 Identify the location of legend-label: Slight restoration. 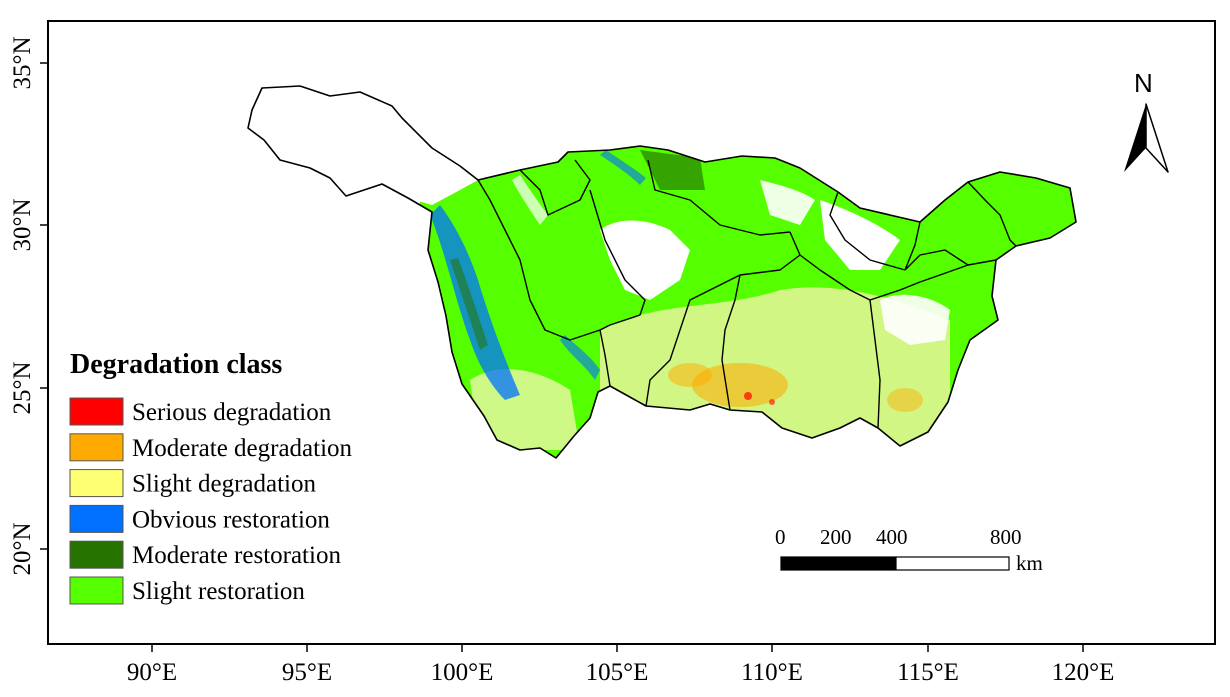
(218, 591).